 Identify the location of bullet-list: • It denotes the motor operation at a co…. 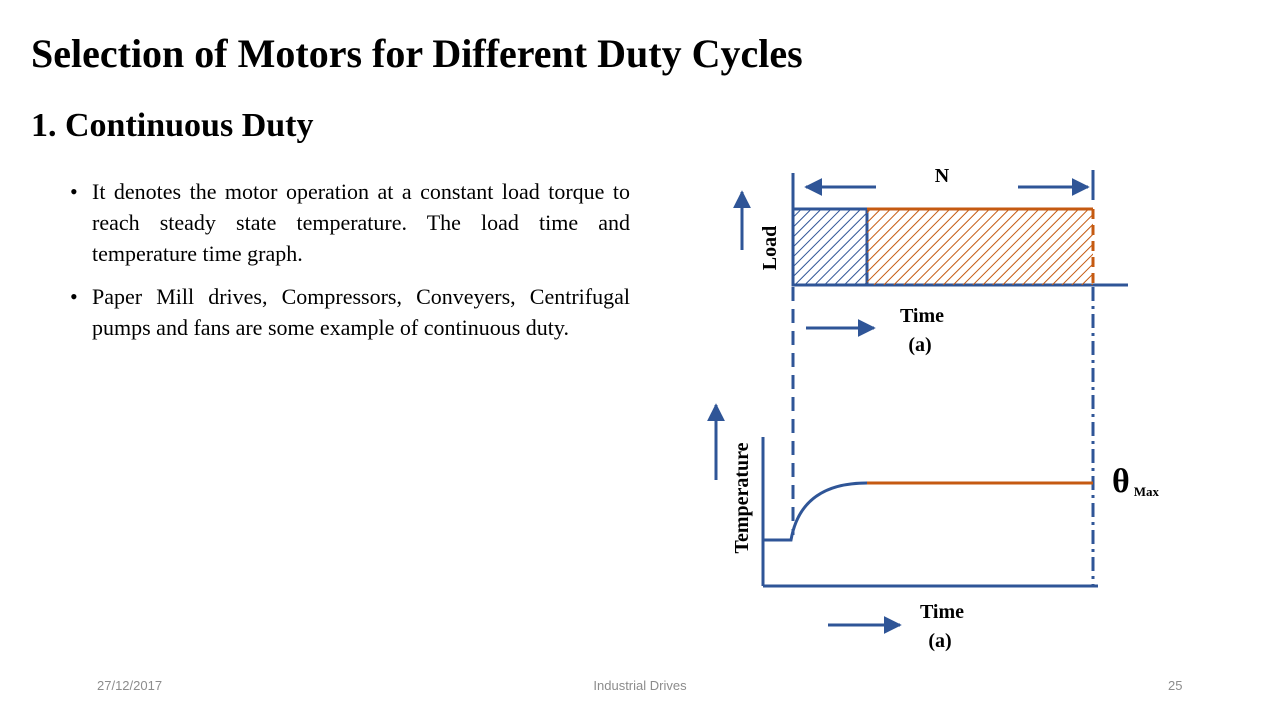
(350, 265).